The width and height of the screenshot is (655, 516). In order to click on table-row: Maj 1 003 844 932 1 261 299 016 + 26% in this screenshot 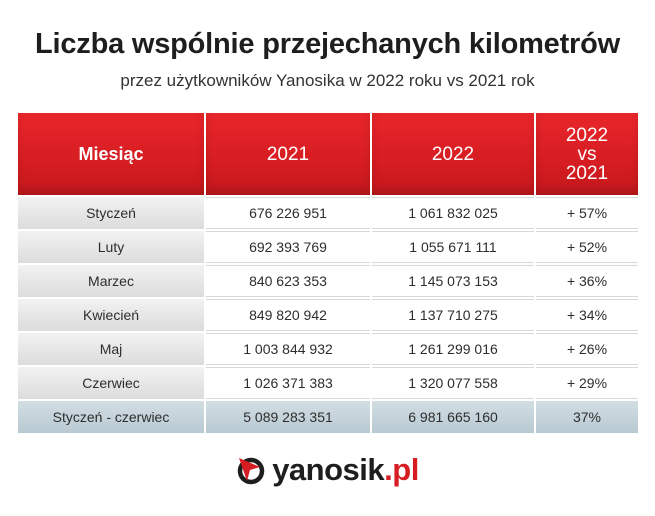, I will do `click(328, 349)`.